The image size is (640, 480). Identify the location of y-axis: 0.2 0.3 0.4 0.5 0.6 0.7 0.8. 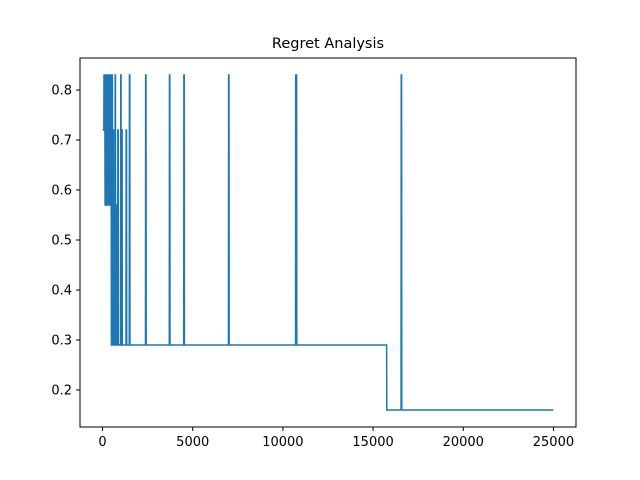
(65, 241).